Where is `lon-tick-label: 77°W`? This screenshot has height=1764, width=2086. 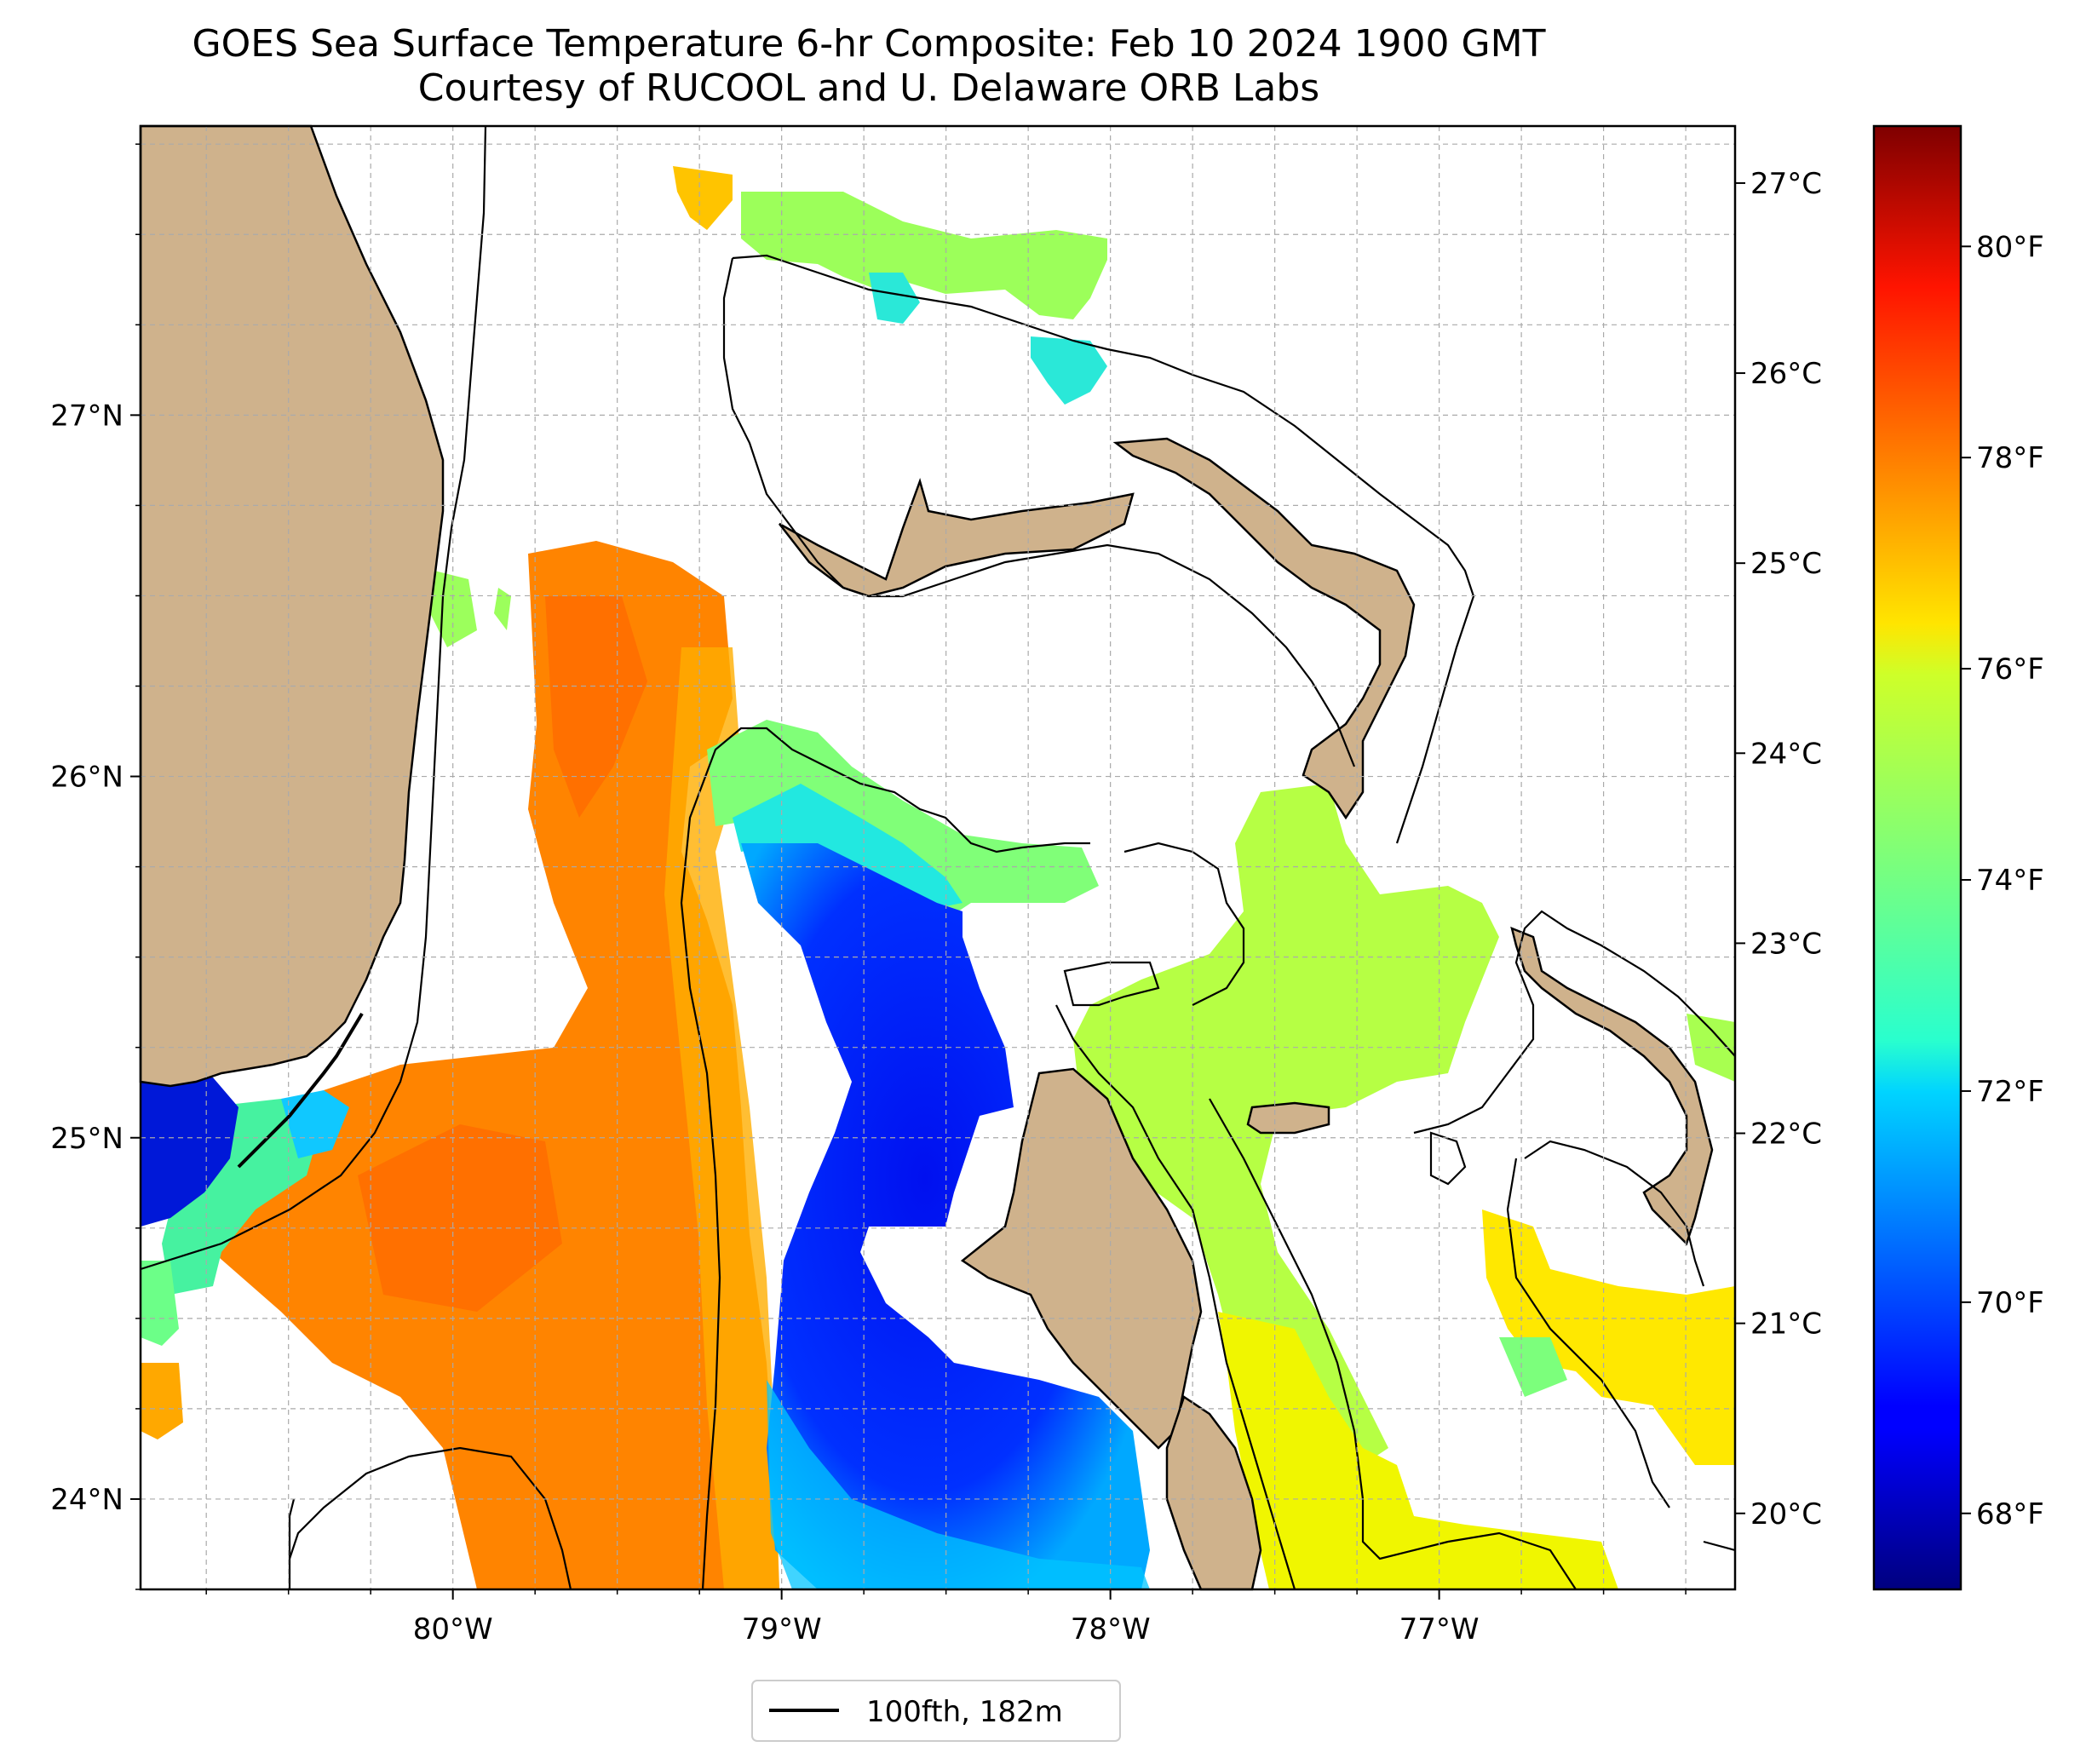 lon-tick-label: 77°W is located at coordinates (1439, 1629).